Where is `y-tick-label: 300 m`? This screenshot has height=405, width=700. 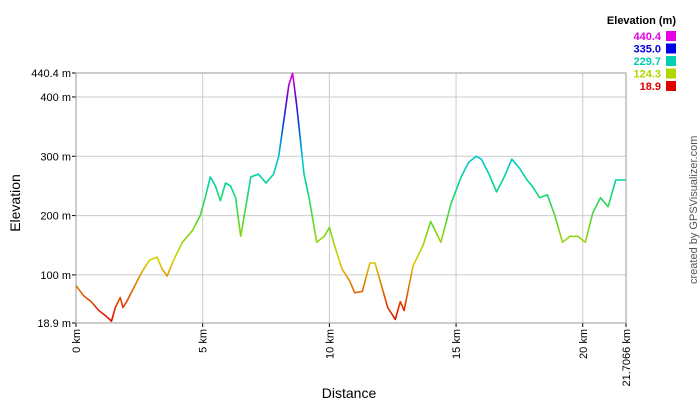
y-tick-label: 300 m is located at coordinates (55, 157).